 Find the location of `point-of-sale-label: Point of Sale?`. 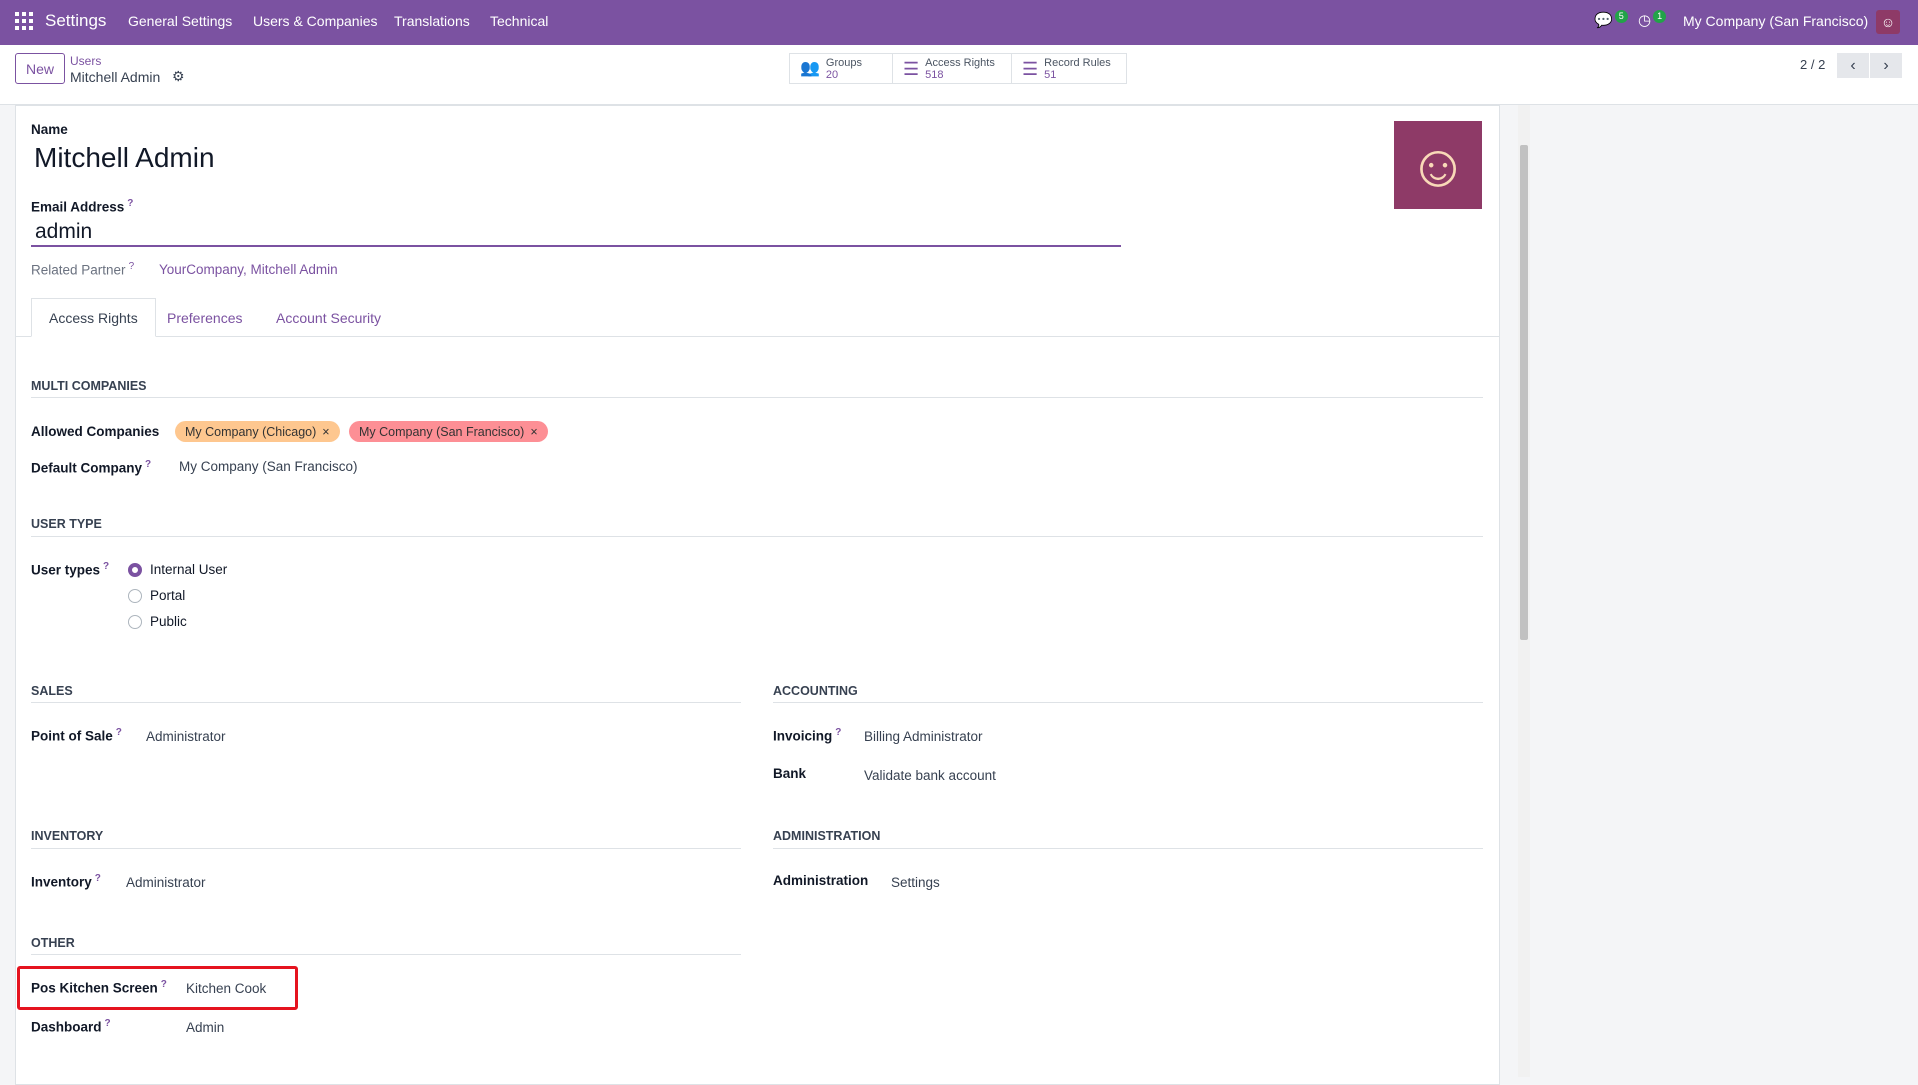

point-of-sale-label: Point of Sale? is located at coordinates (76, 735).